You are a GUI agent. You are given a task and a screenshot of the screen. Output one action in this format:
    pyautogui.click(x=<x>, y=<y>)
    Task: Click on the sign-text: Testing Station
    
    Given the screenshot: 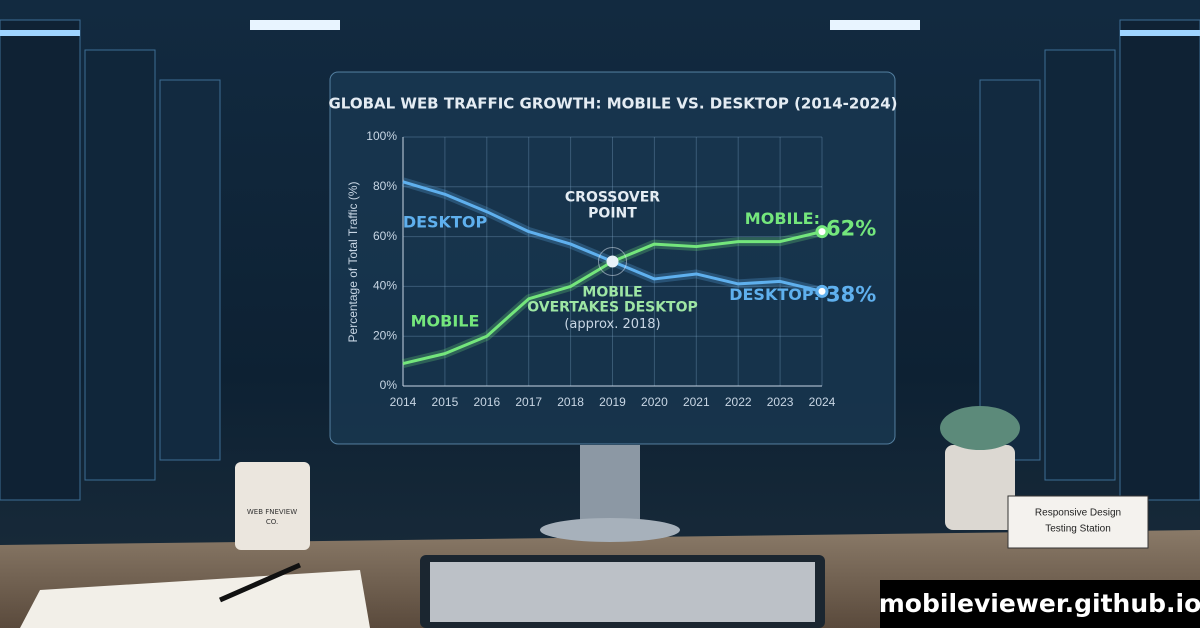 What is the action you would take?
    pyautogui.click(x=1078, y=529)
    